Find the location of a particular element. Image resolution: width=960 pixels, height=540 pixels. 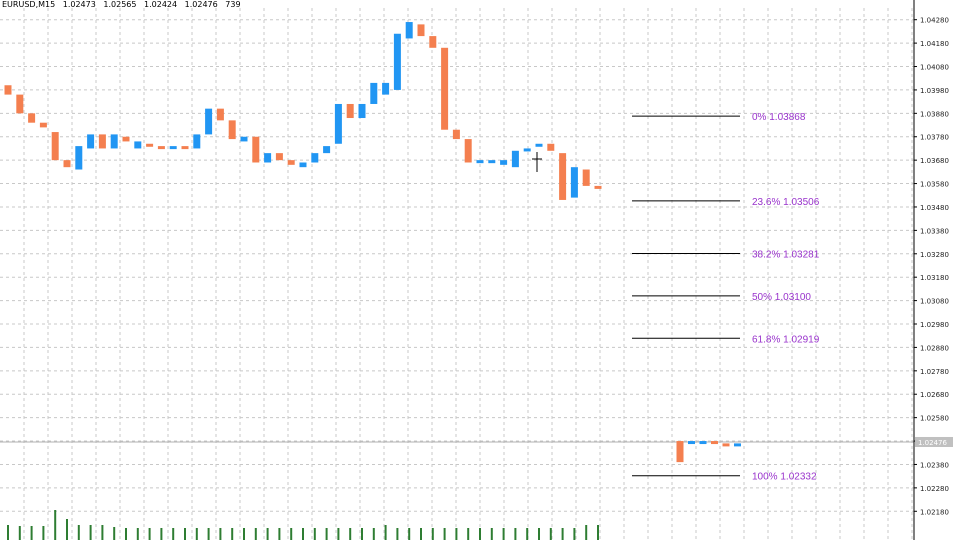

y-tick-label: 1.03680 is located at coordinates (934, 161).